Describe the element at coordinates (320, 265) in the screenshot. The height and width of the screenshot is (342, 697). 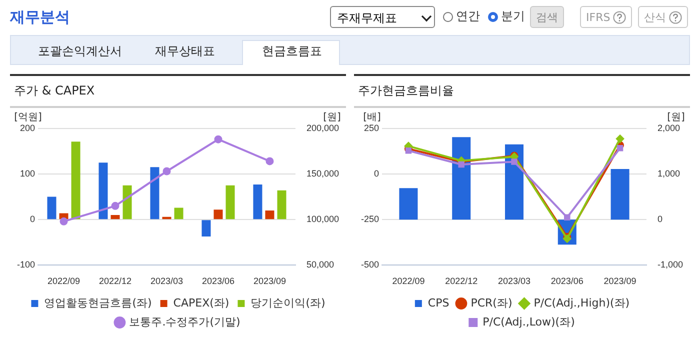
I see `y2-tick-label: 50,000` at that location.